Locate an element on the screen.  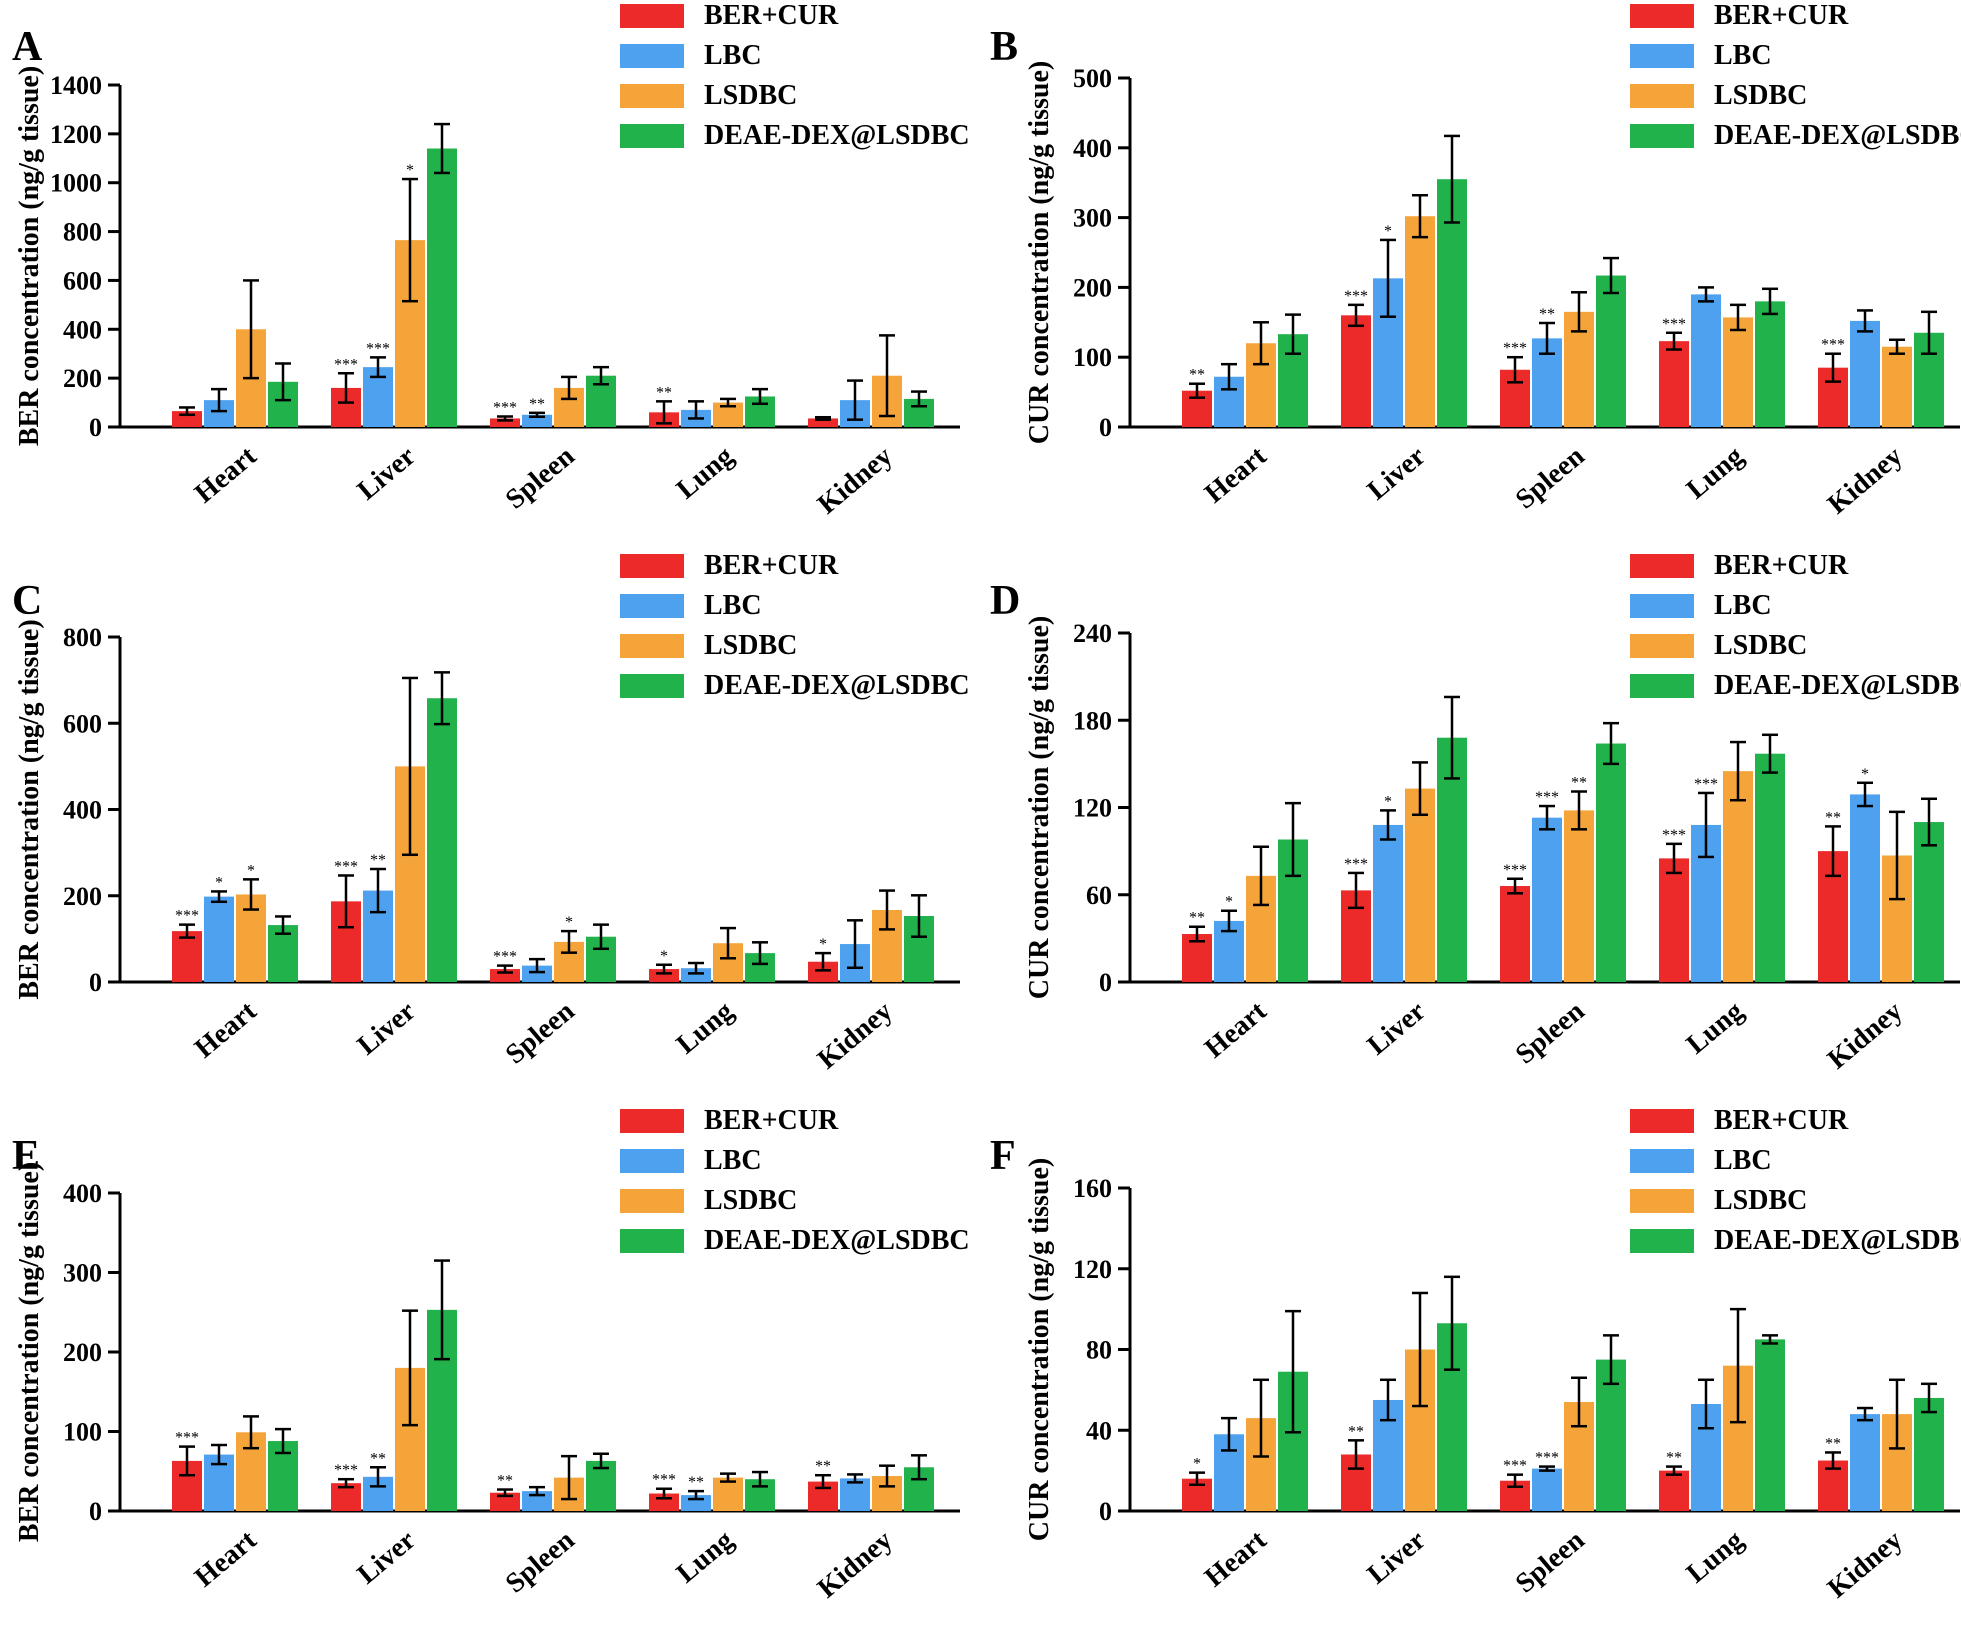
y-tick-label: 1200 is located at coordinates (76, 134).